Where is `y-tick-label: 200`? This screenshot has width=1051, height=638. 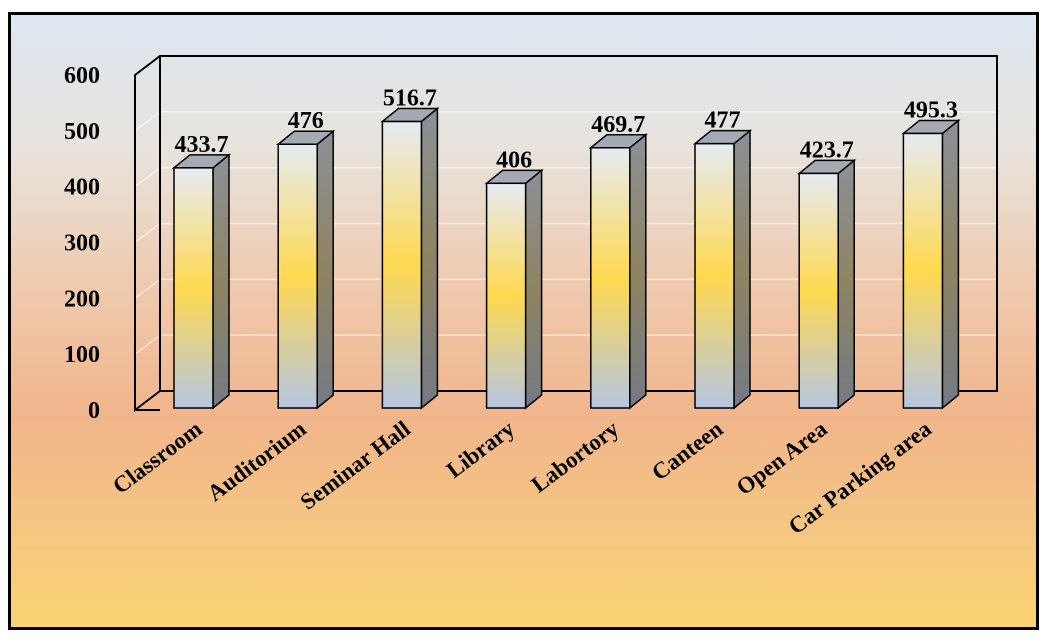 y-tick-label: 200 is located at coordinates (82, 299).